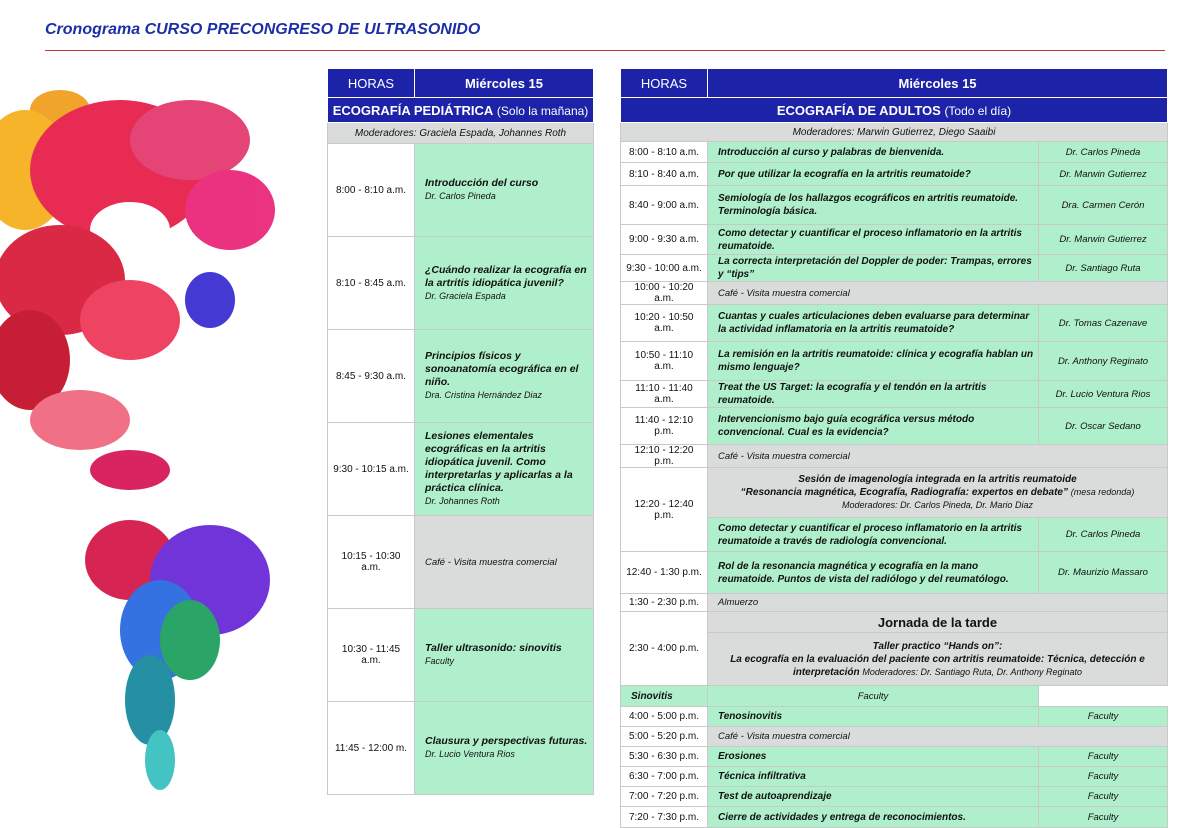  Describe the element at coordinates (465, 295) in the screenshot. I see `speaker: Dr. Graciela Espada` at that location.